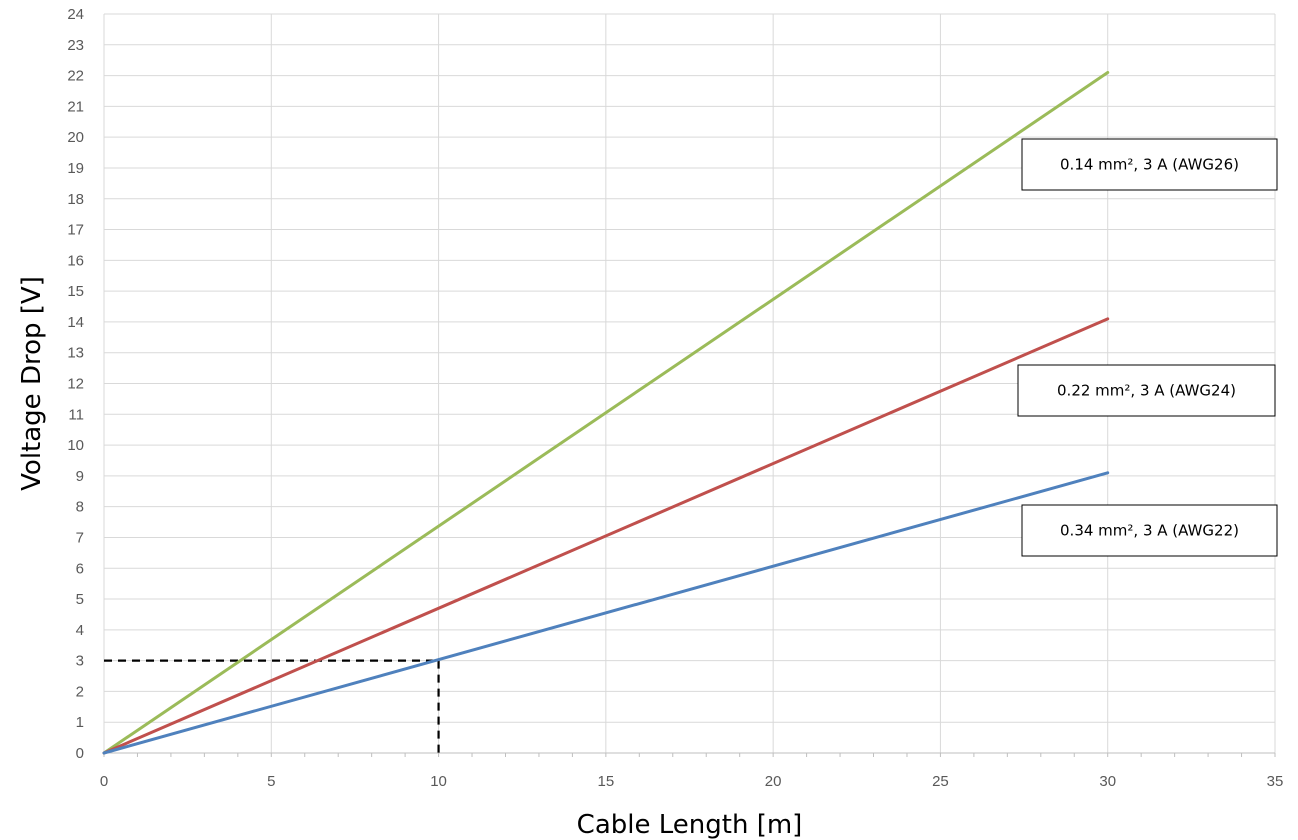 This screenshot has width=1298, height=840. Describe the element at coordinates (76, 414) in the screenshot. I see `y-tick-label: 11` at that location.